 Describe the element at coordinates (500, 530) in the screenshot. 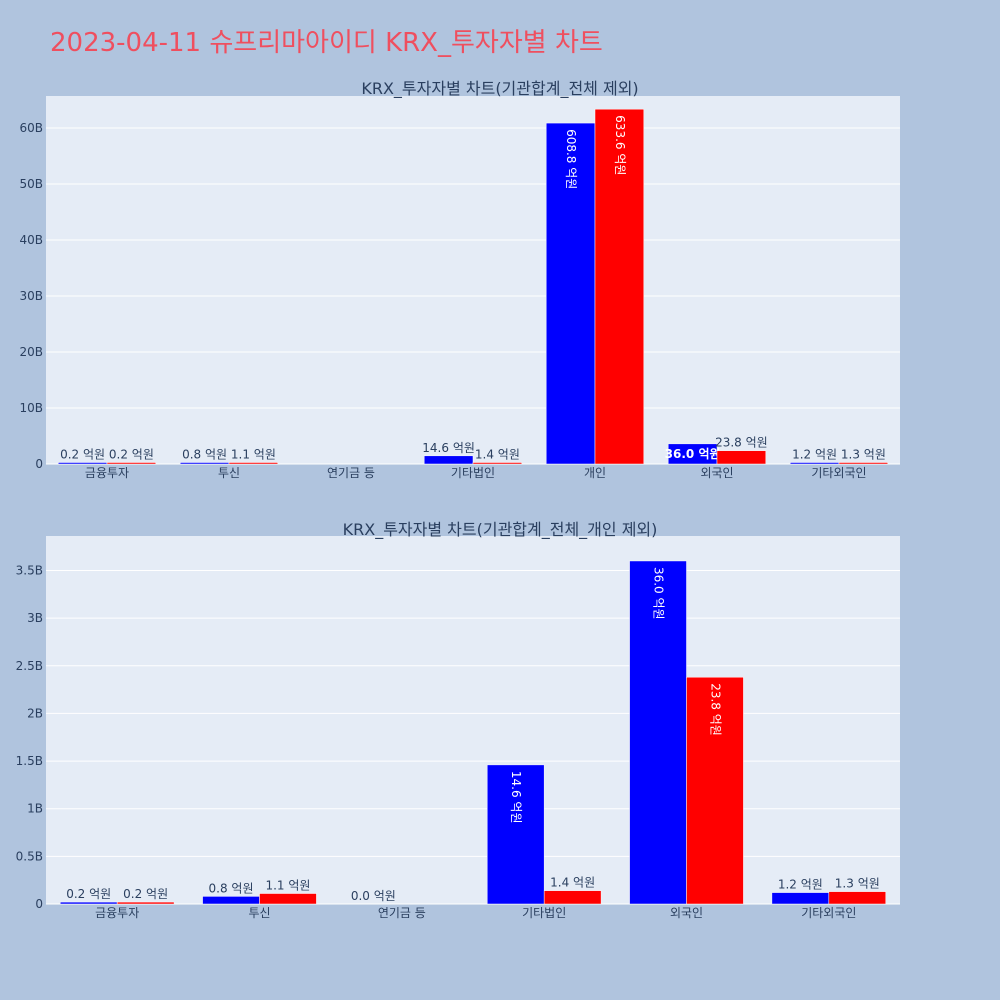

I see `chart-subtitle: KRX_투자자별 차트(기관합계_전체_개인 제외)` at that location.